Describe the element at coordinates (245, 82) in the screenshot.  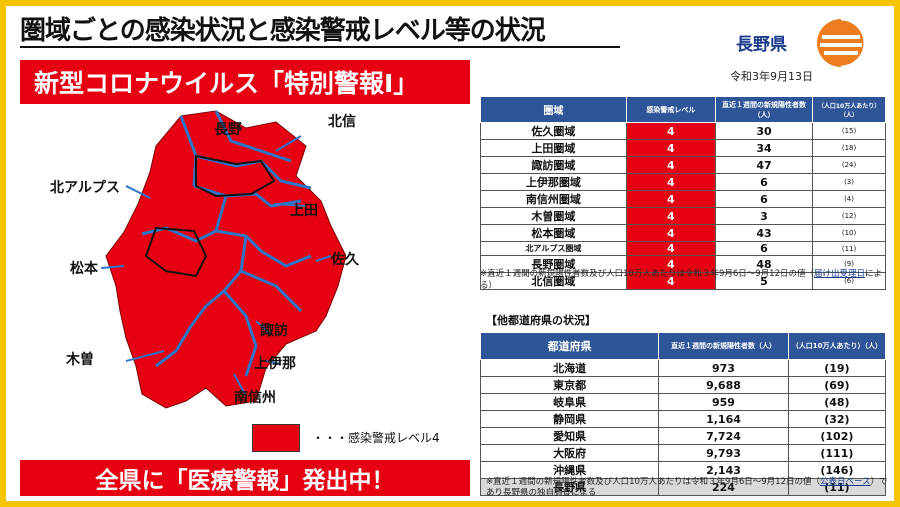
I see `special-alert-banner: 新型コロナウイルス「特別警報Ⅰ」` at that location.